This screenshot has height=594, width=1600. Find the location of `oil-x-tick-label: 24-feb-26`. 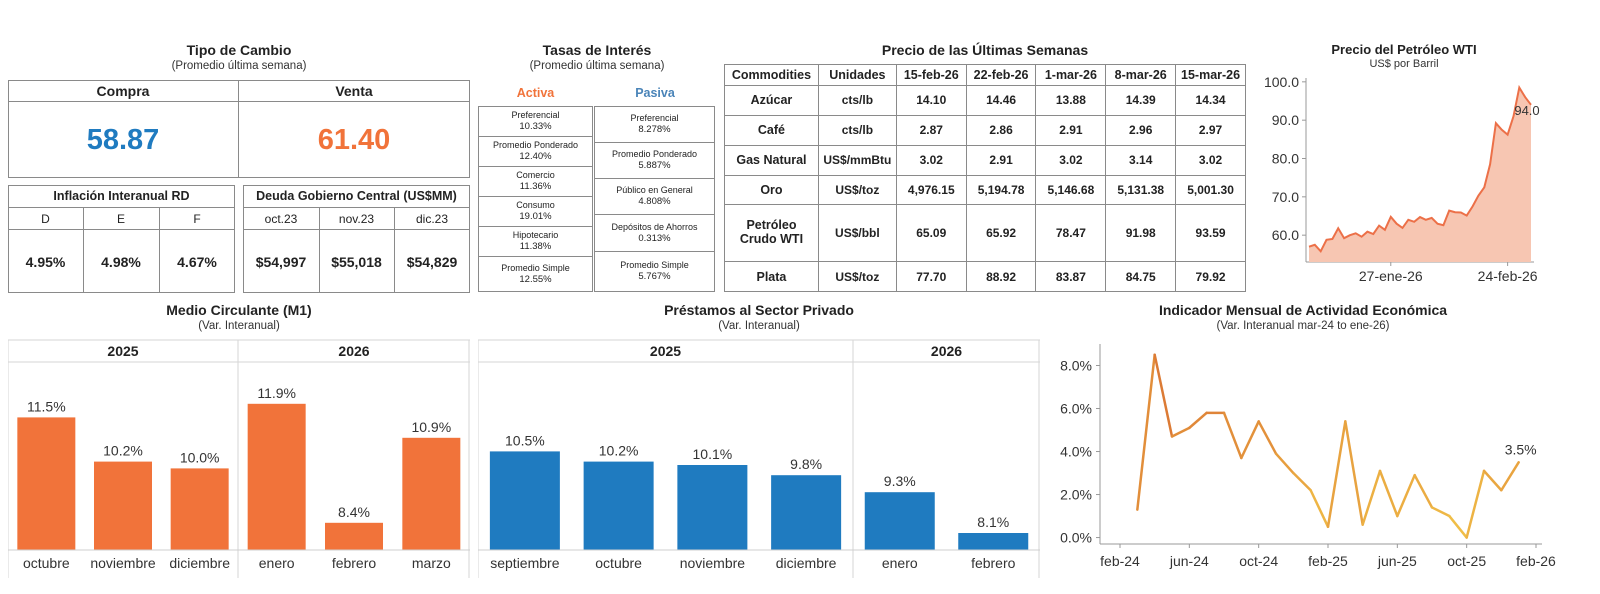

oil-x-tick-label: 24-feb-26 is located at coordinates (1508, 276).